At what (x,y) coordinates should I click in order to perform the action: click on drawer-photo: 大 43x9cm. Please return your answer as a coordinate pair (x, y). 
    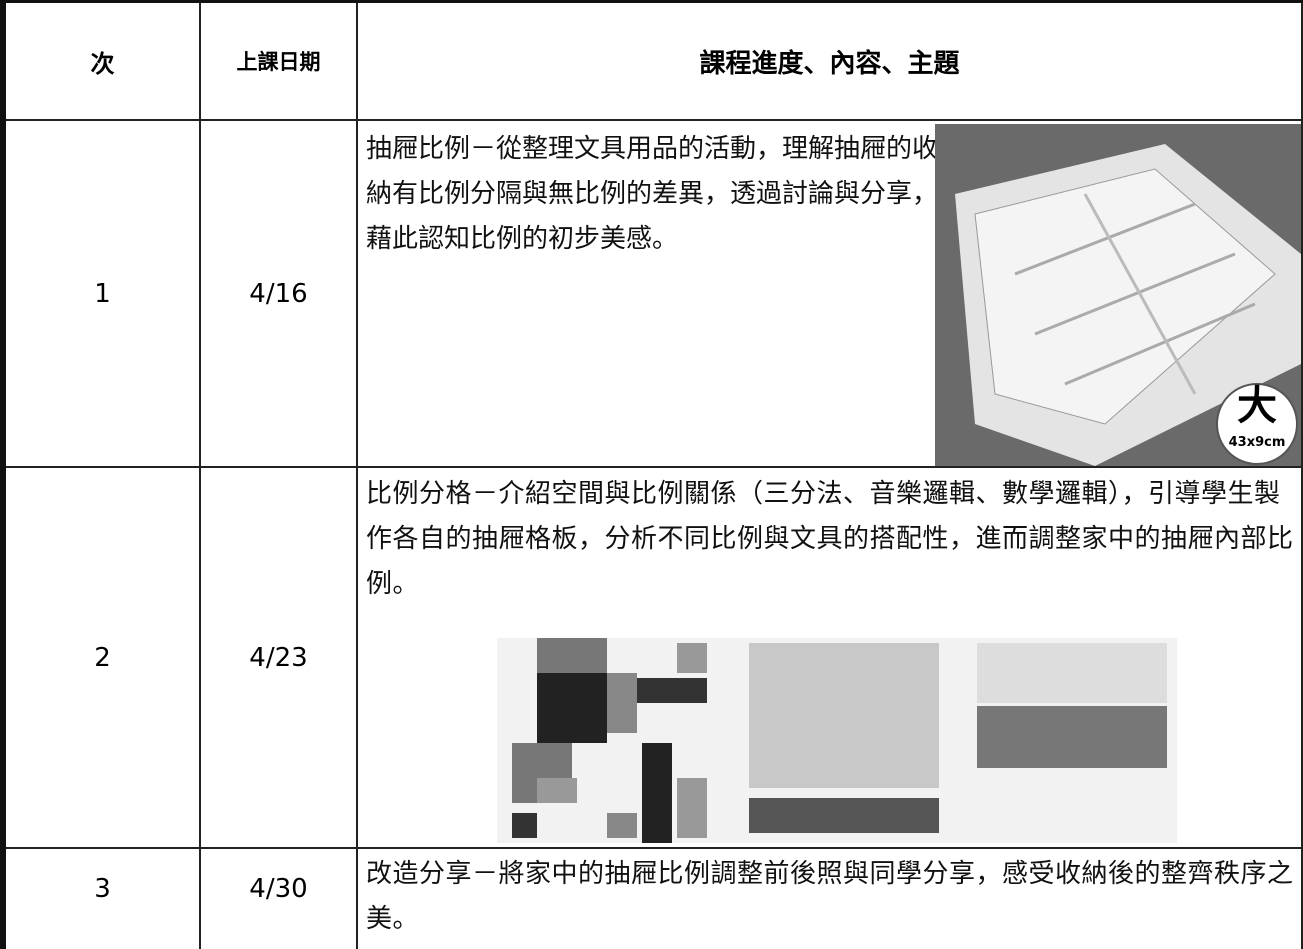
    Looking at the image, I should click on (1118, 295).